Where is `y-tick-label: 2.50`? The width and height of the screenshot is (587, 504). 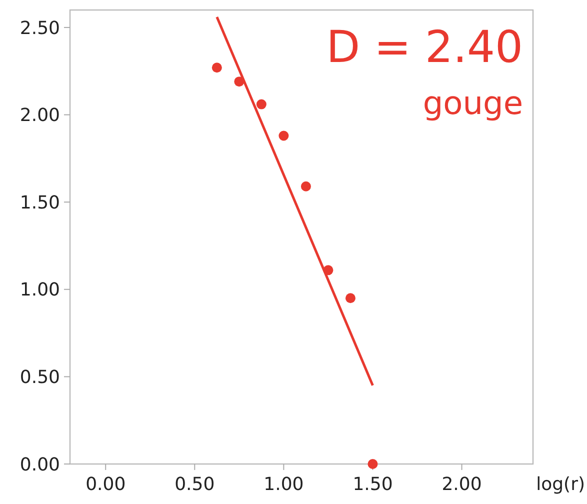 y-tick-label: 2.50 is located at coordinates (40, 28).